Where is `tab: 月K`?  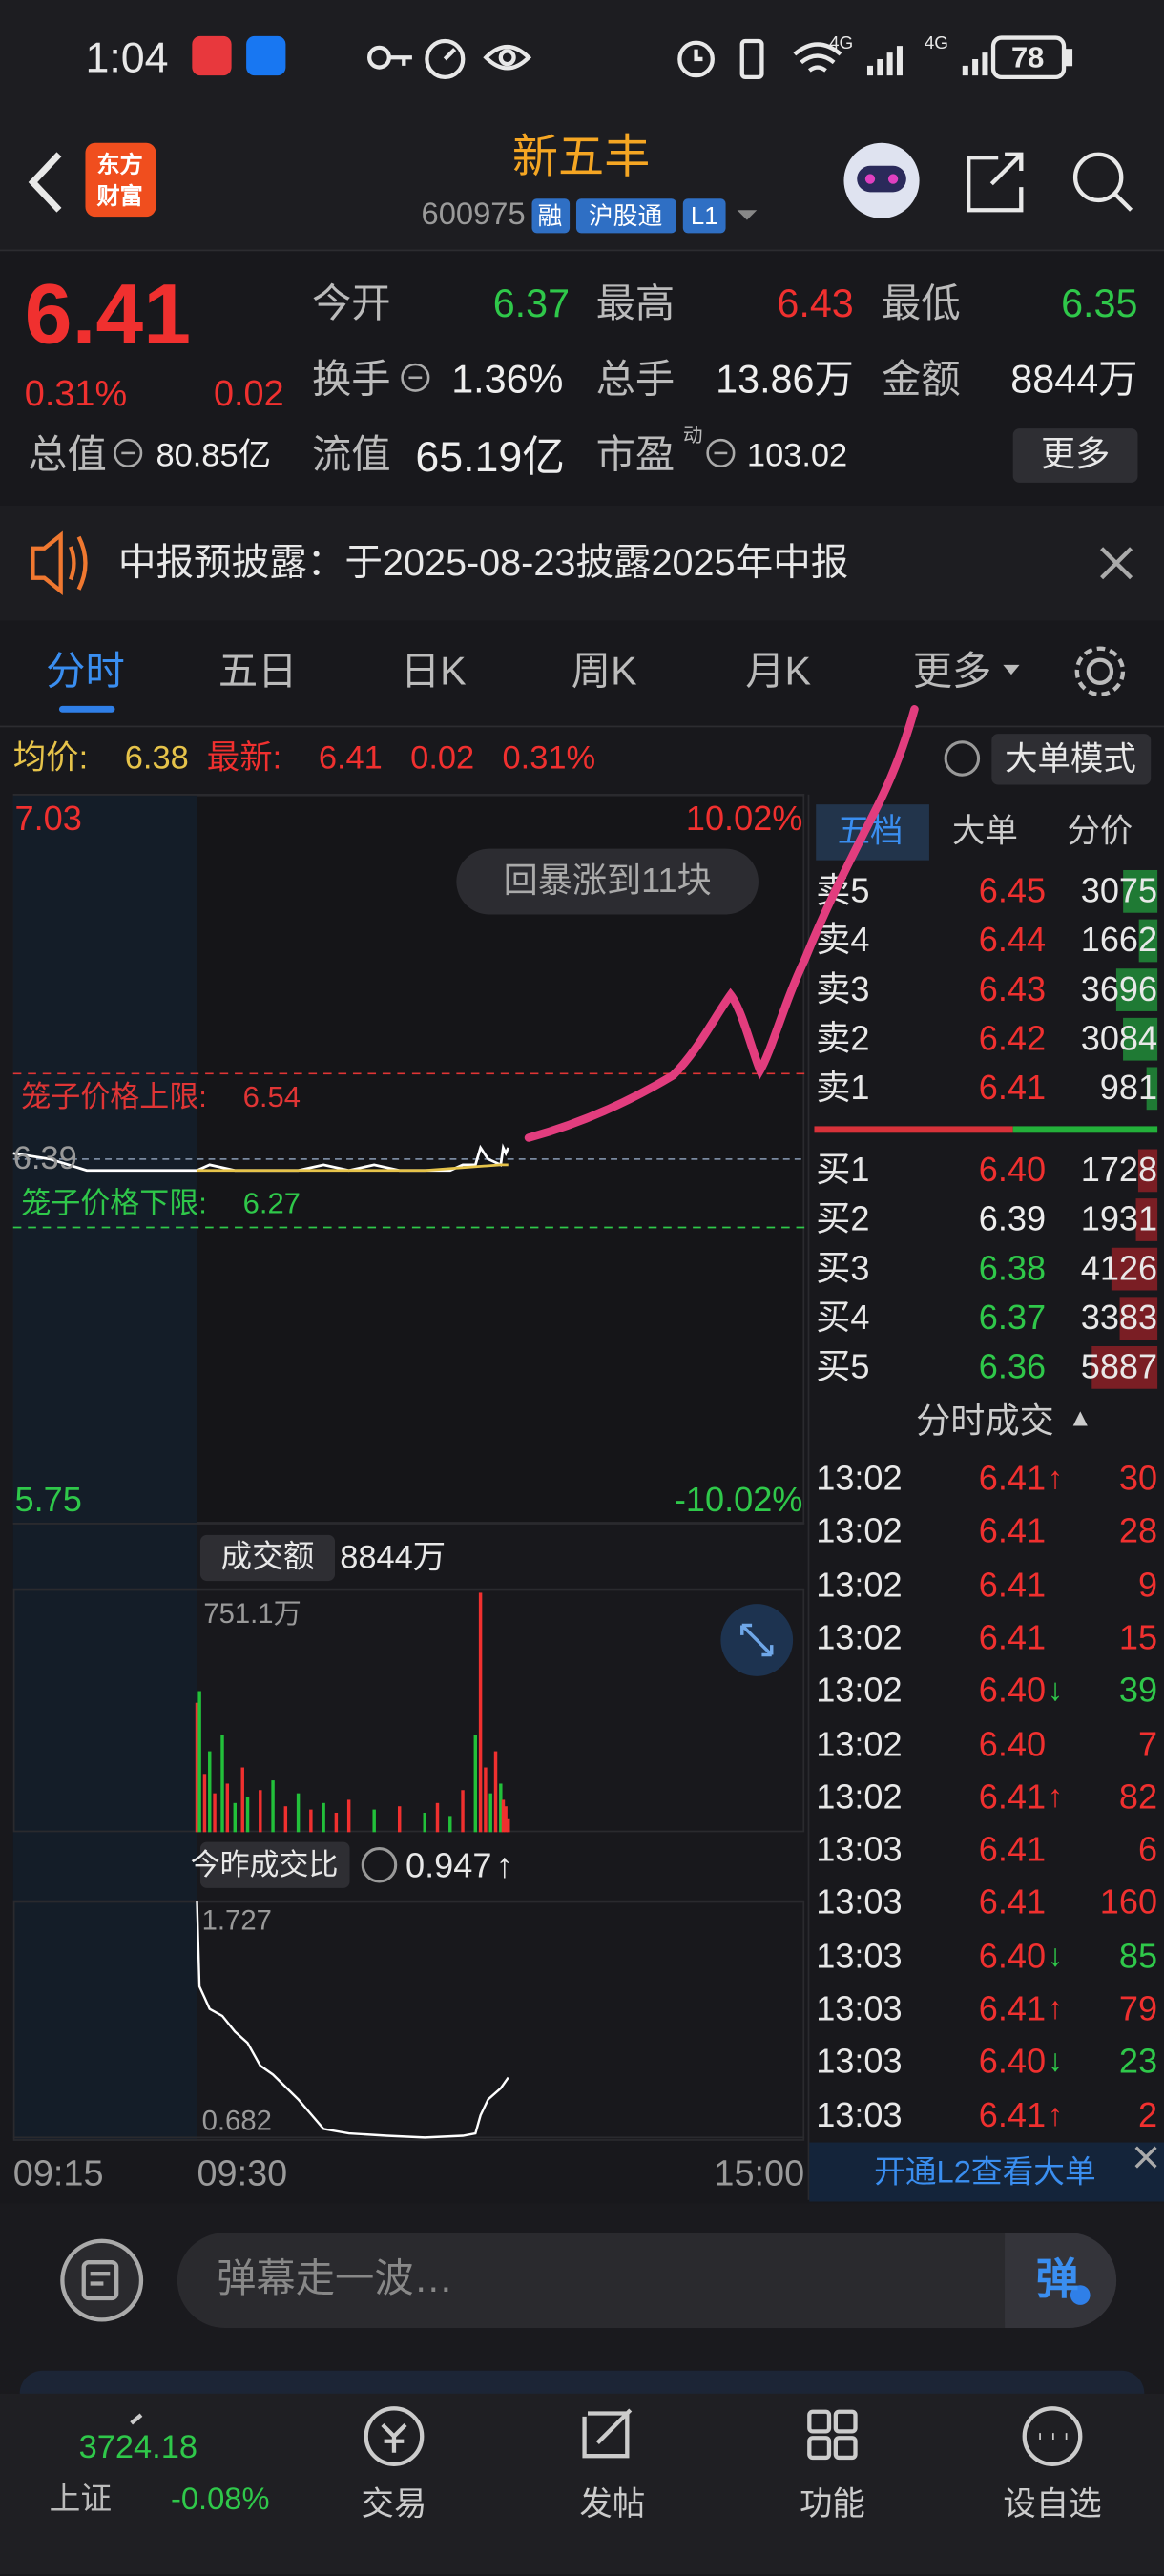 tab: 月K is located at coordinates (778, 672).